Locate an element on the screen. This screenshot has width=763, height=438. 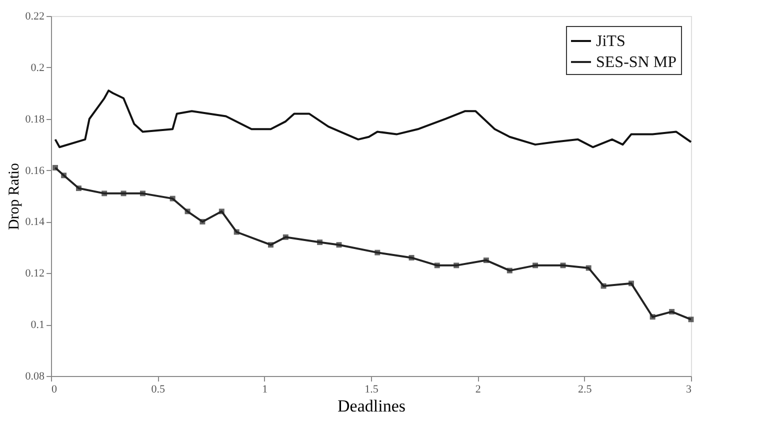
legend-label: SES-SN MP is located at coordinates (636, 62).